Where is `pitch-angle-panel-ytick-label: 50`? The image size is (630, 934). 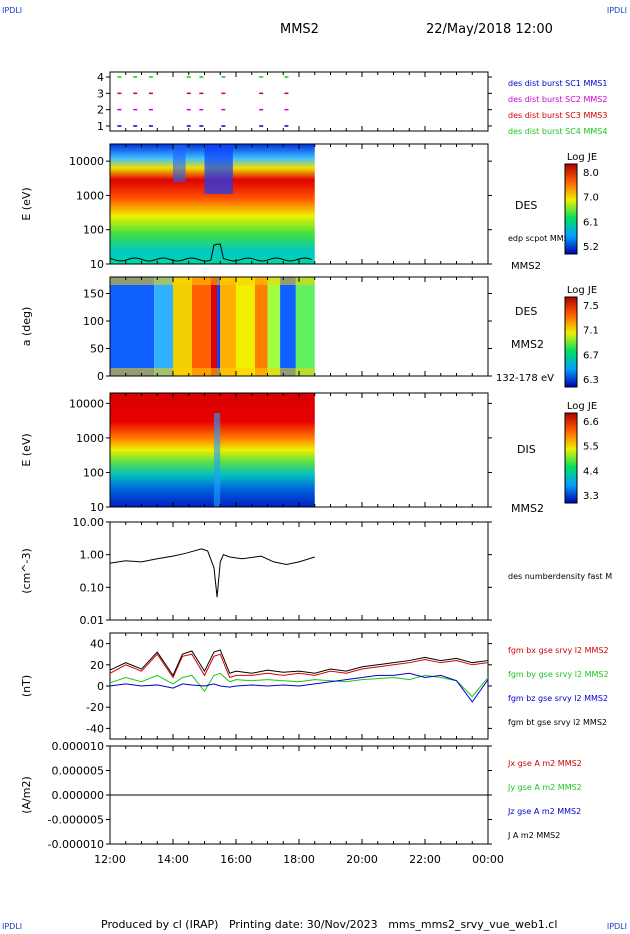 pitch-angle-panel-ytick-label: 50 is located at coordinates (97, 349).